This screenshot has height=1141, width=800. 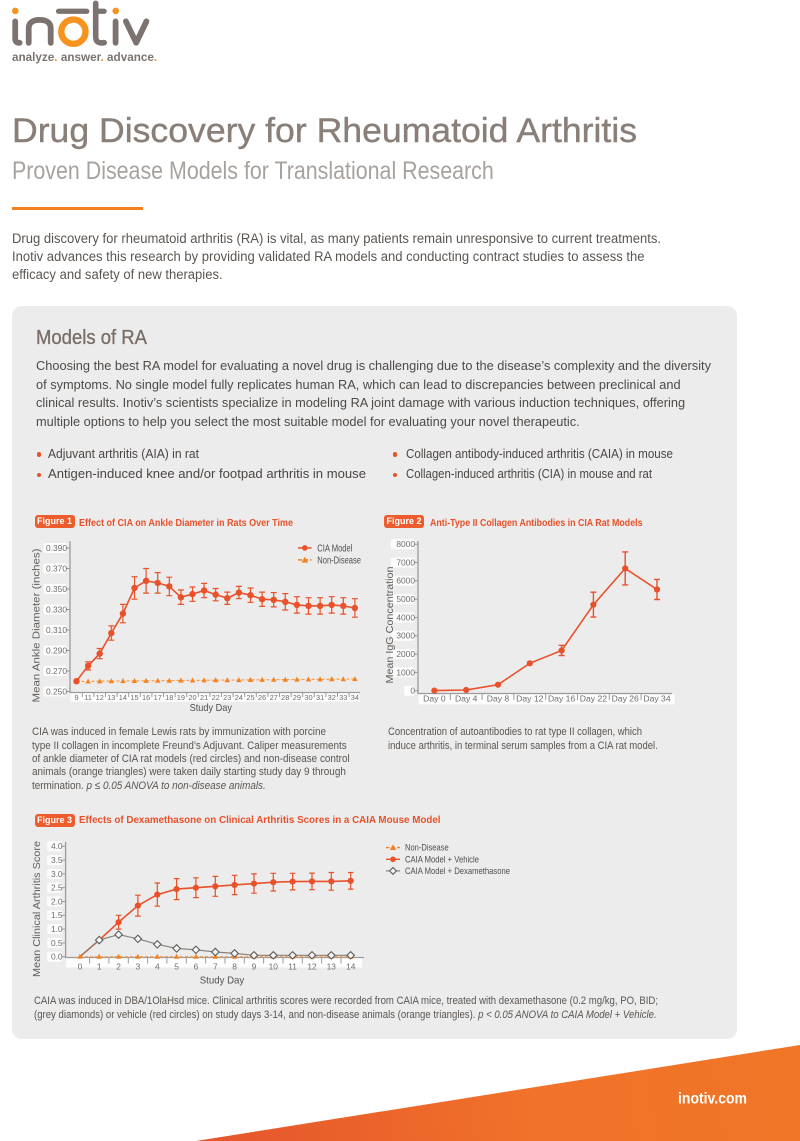 I want to click on svg-text: Day 34, so click(x=656, y=699).